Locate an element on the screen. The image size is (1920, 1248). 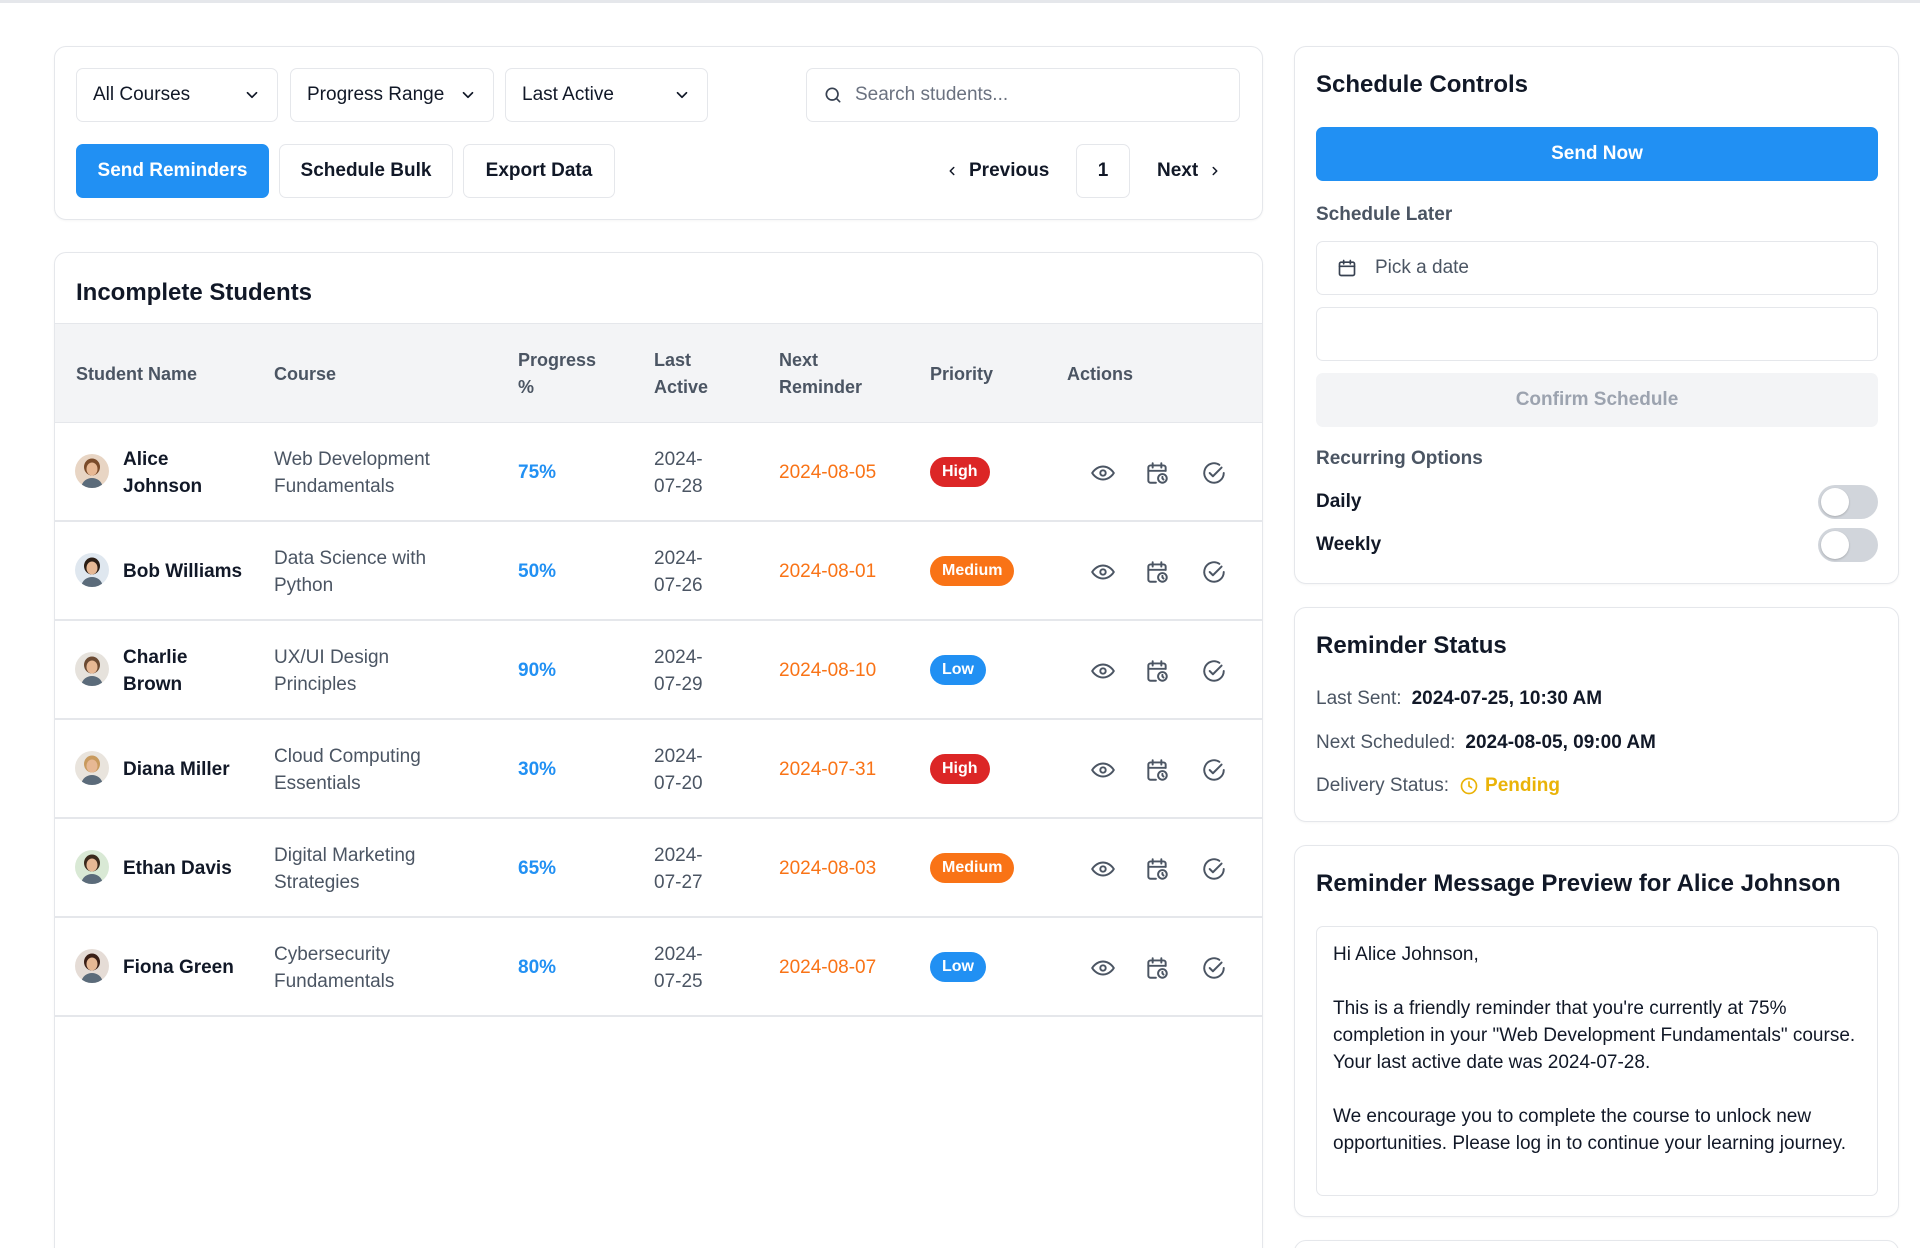
header-actions: Actions is located at coordinates (1100, 373).